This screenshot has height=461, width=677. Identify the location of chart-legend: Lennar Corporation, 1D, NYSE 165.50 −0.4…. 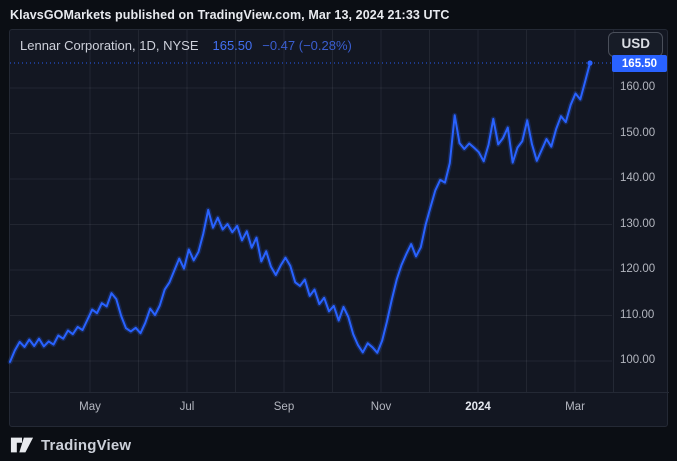
(186, 45).